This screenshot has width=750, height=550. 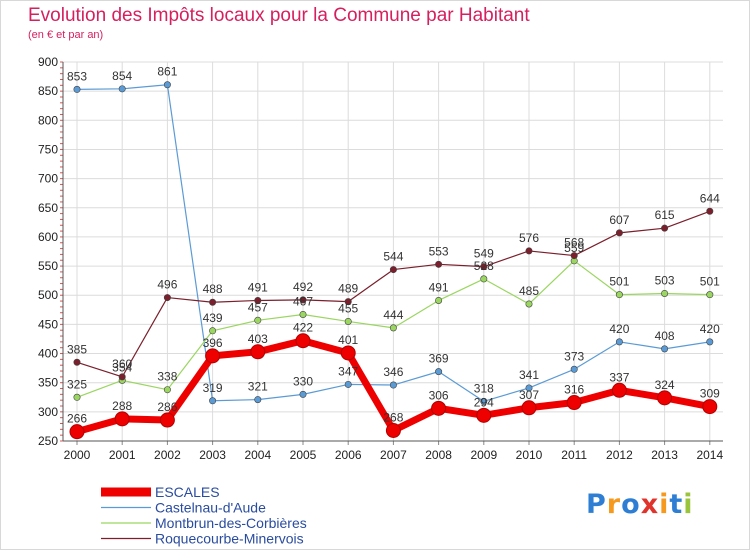 What do you see at coordinates (650, 504) in the screenshot?
I see `logo-letter: x` at bounding box center [650, 504].